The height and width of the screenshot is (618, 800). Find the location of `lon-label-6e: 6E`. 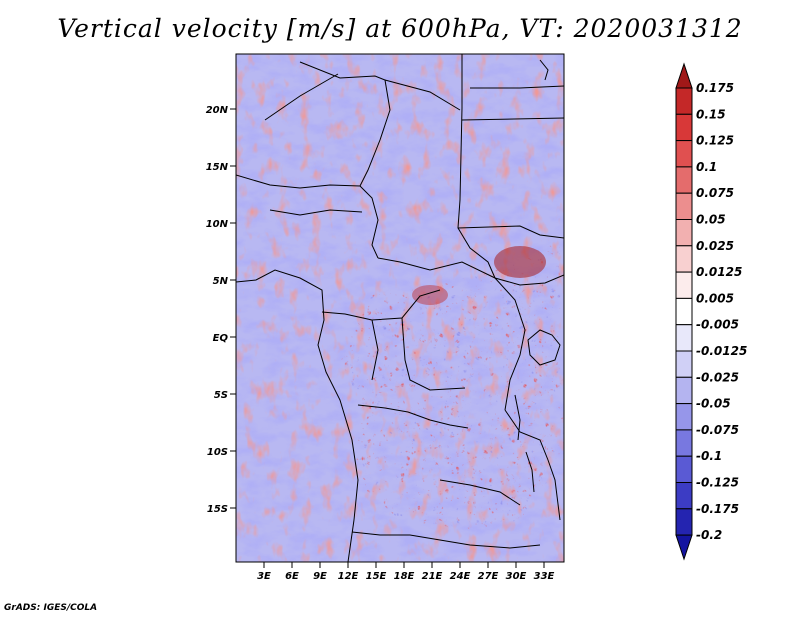

lon-label-6e: 6E is located at coordinates (292, 576).